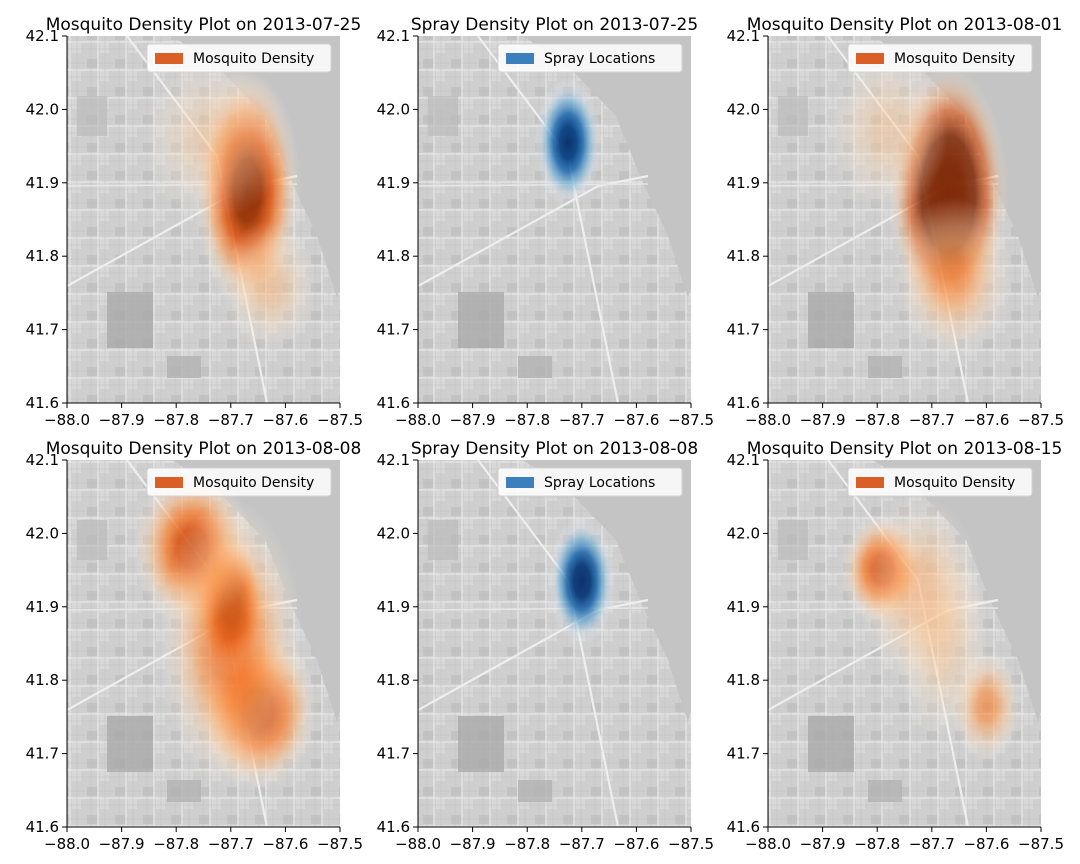 This screenshot has height=864, width=1080. Describe the element at coordinates (554, 25) in the screenshot. I see `chart-title: Spray Density Plot on 2013-07-25` at that location.